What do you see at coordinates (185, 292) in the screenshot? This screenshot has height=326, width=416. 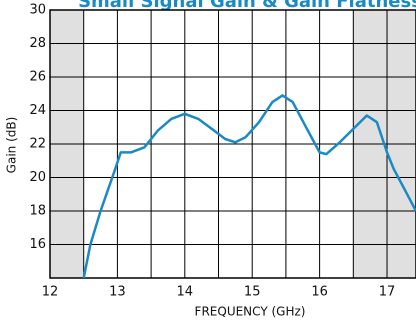 I see `x-tick-label: 14` at bounding box center [185, 292].